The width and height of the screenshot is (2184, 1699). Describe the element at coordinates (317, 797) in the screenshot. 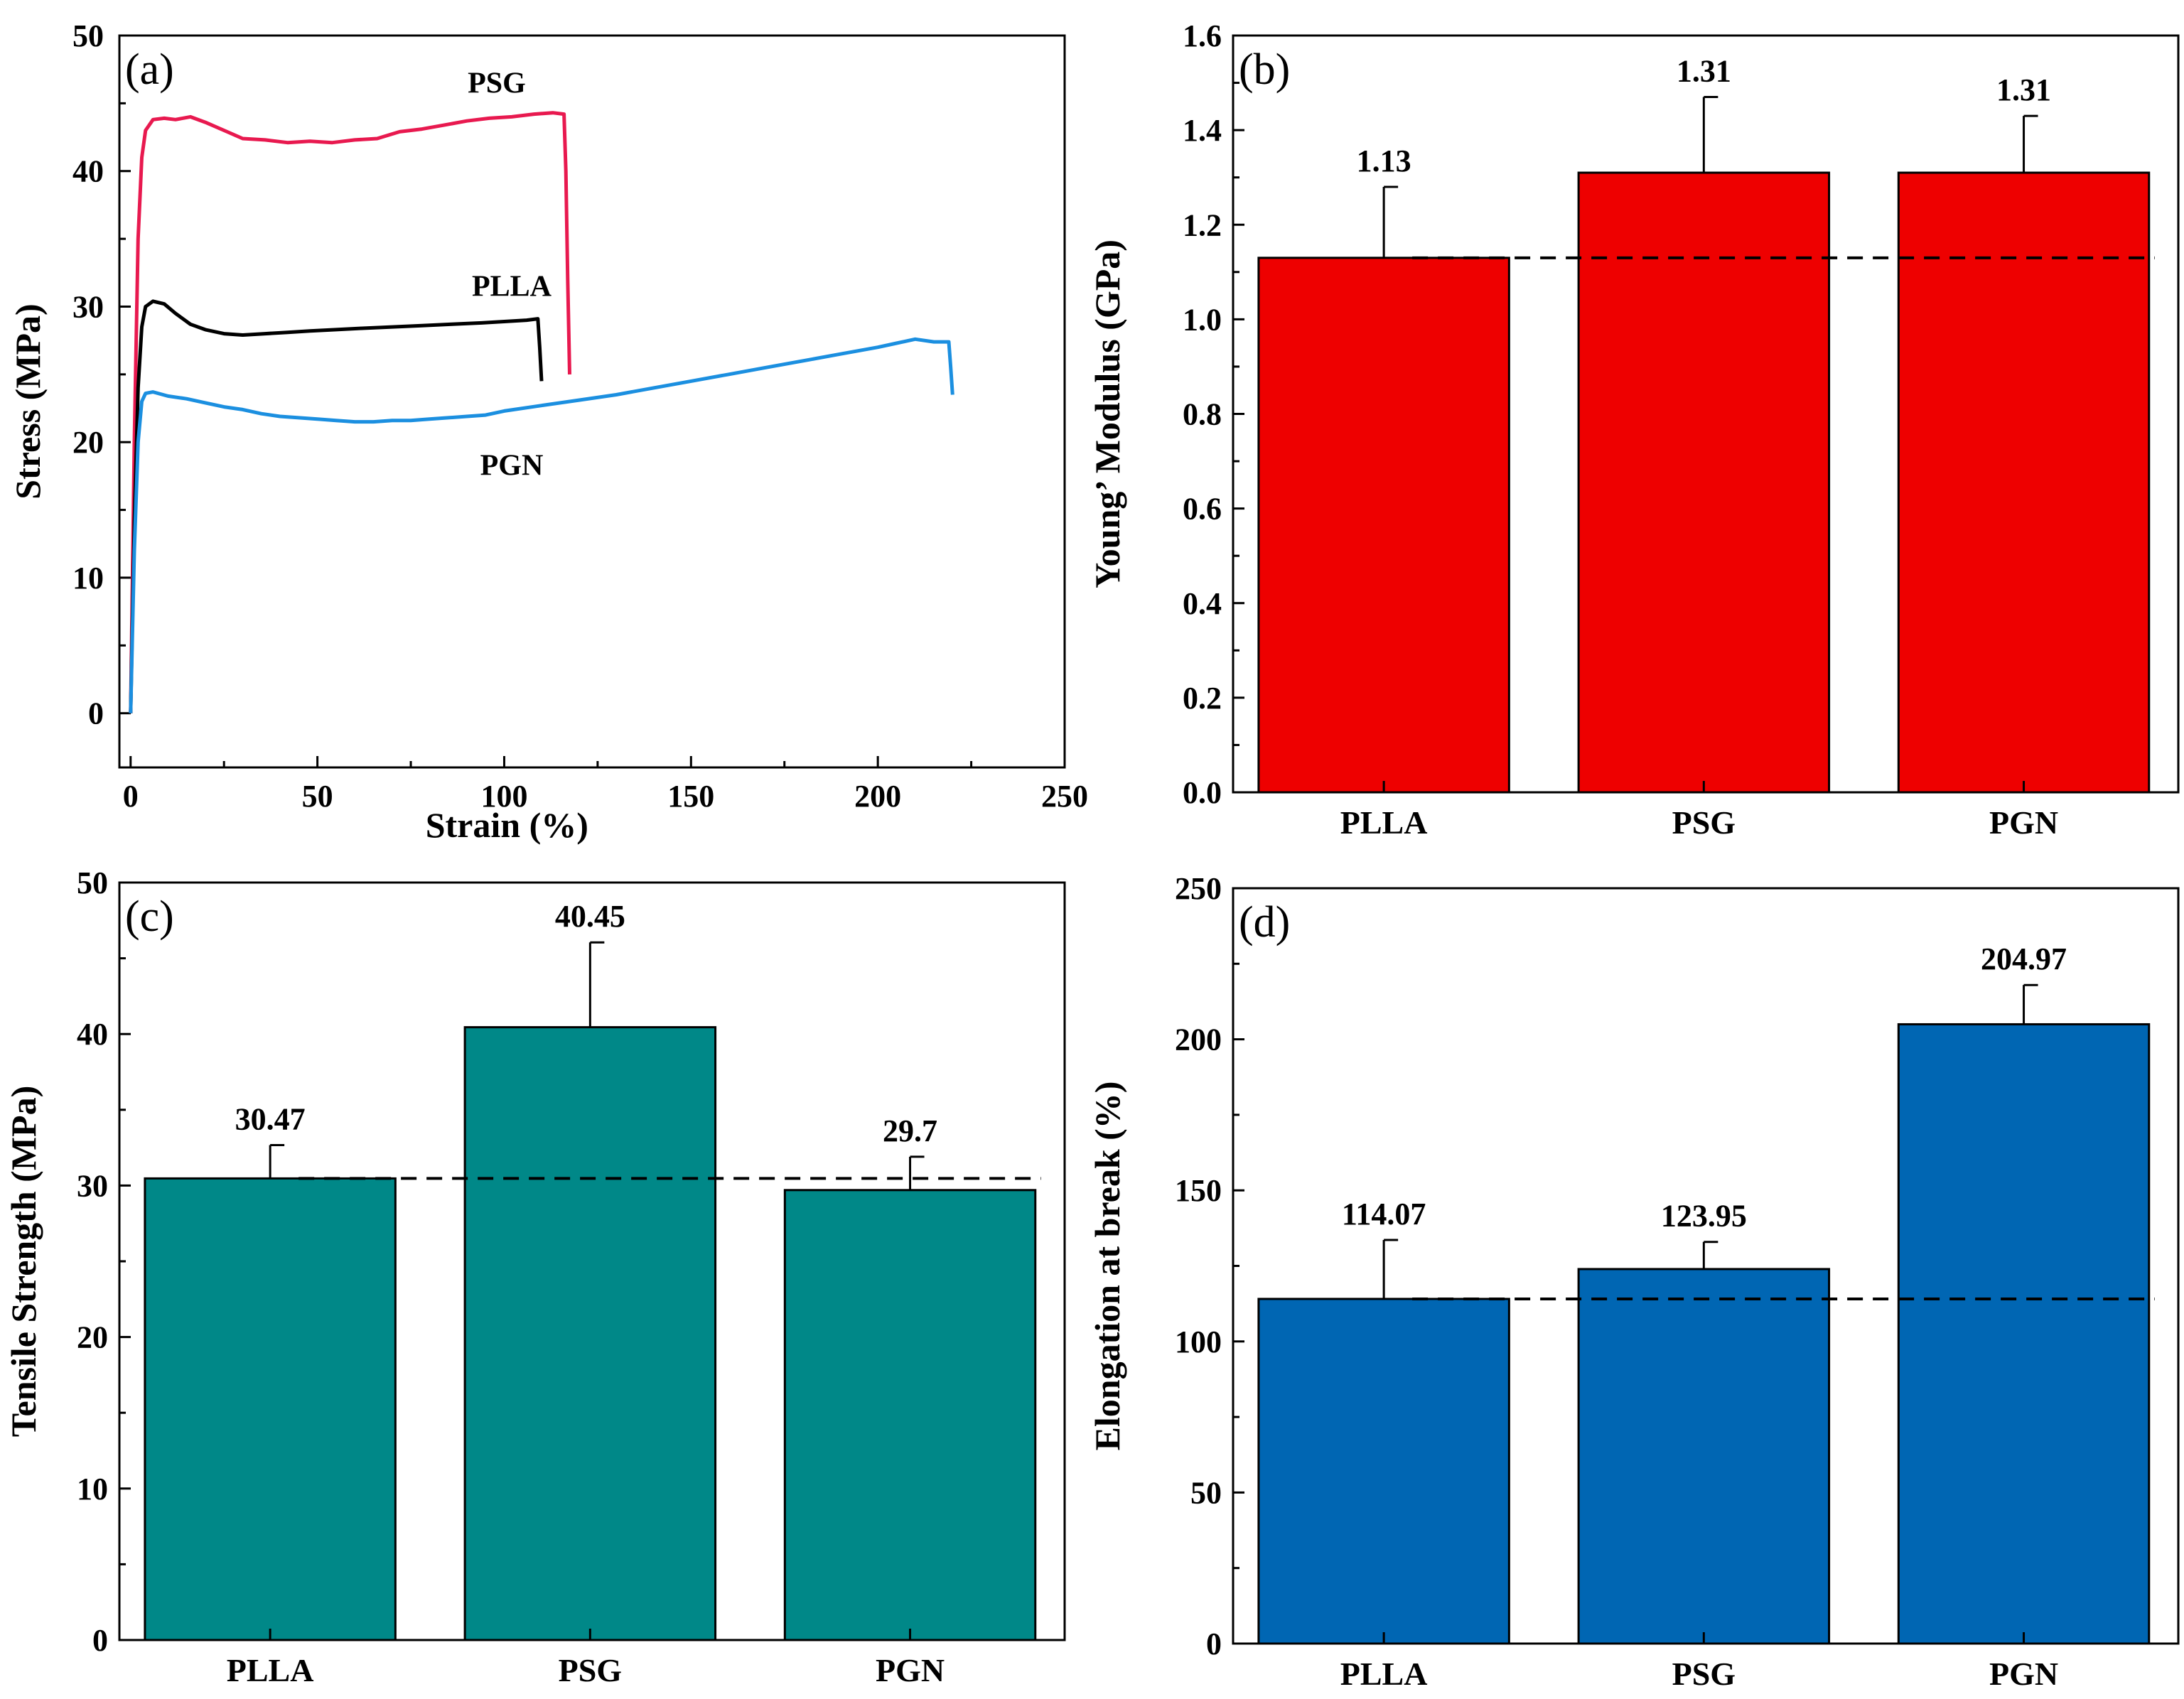

I see `x-tick-label-a: 50` at that location.